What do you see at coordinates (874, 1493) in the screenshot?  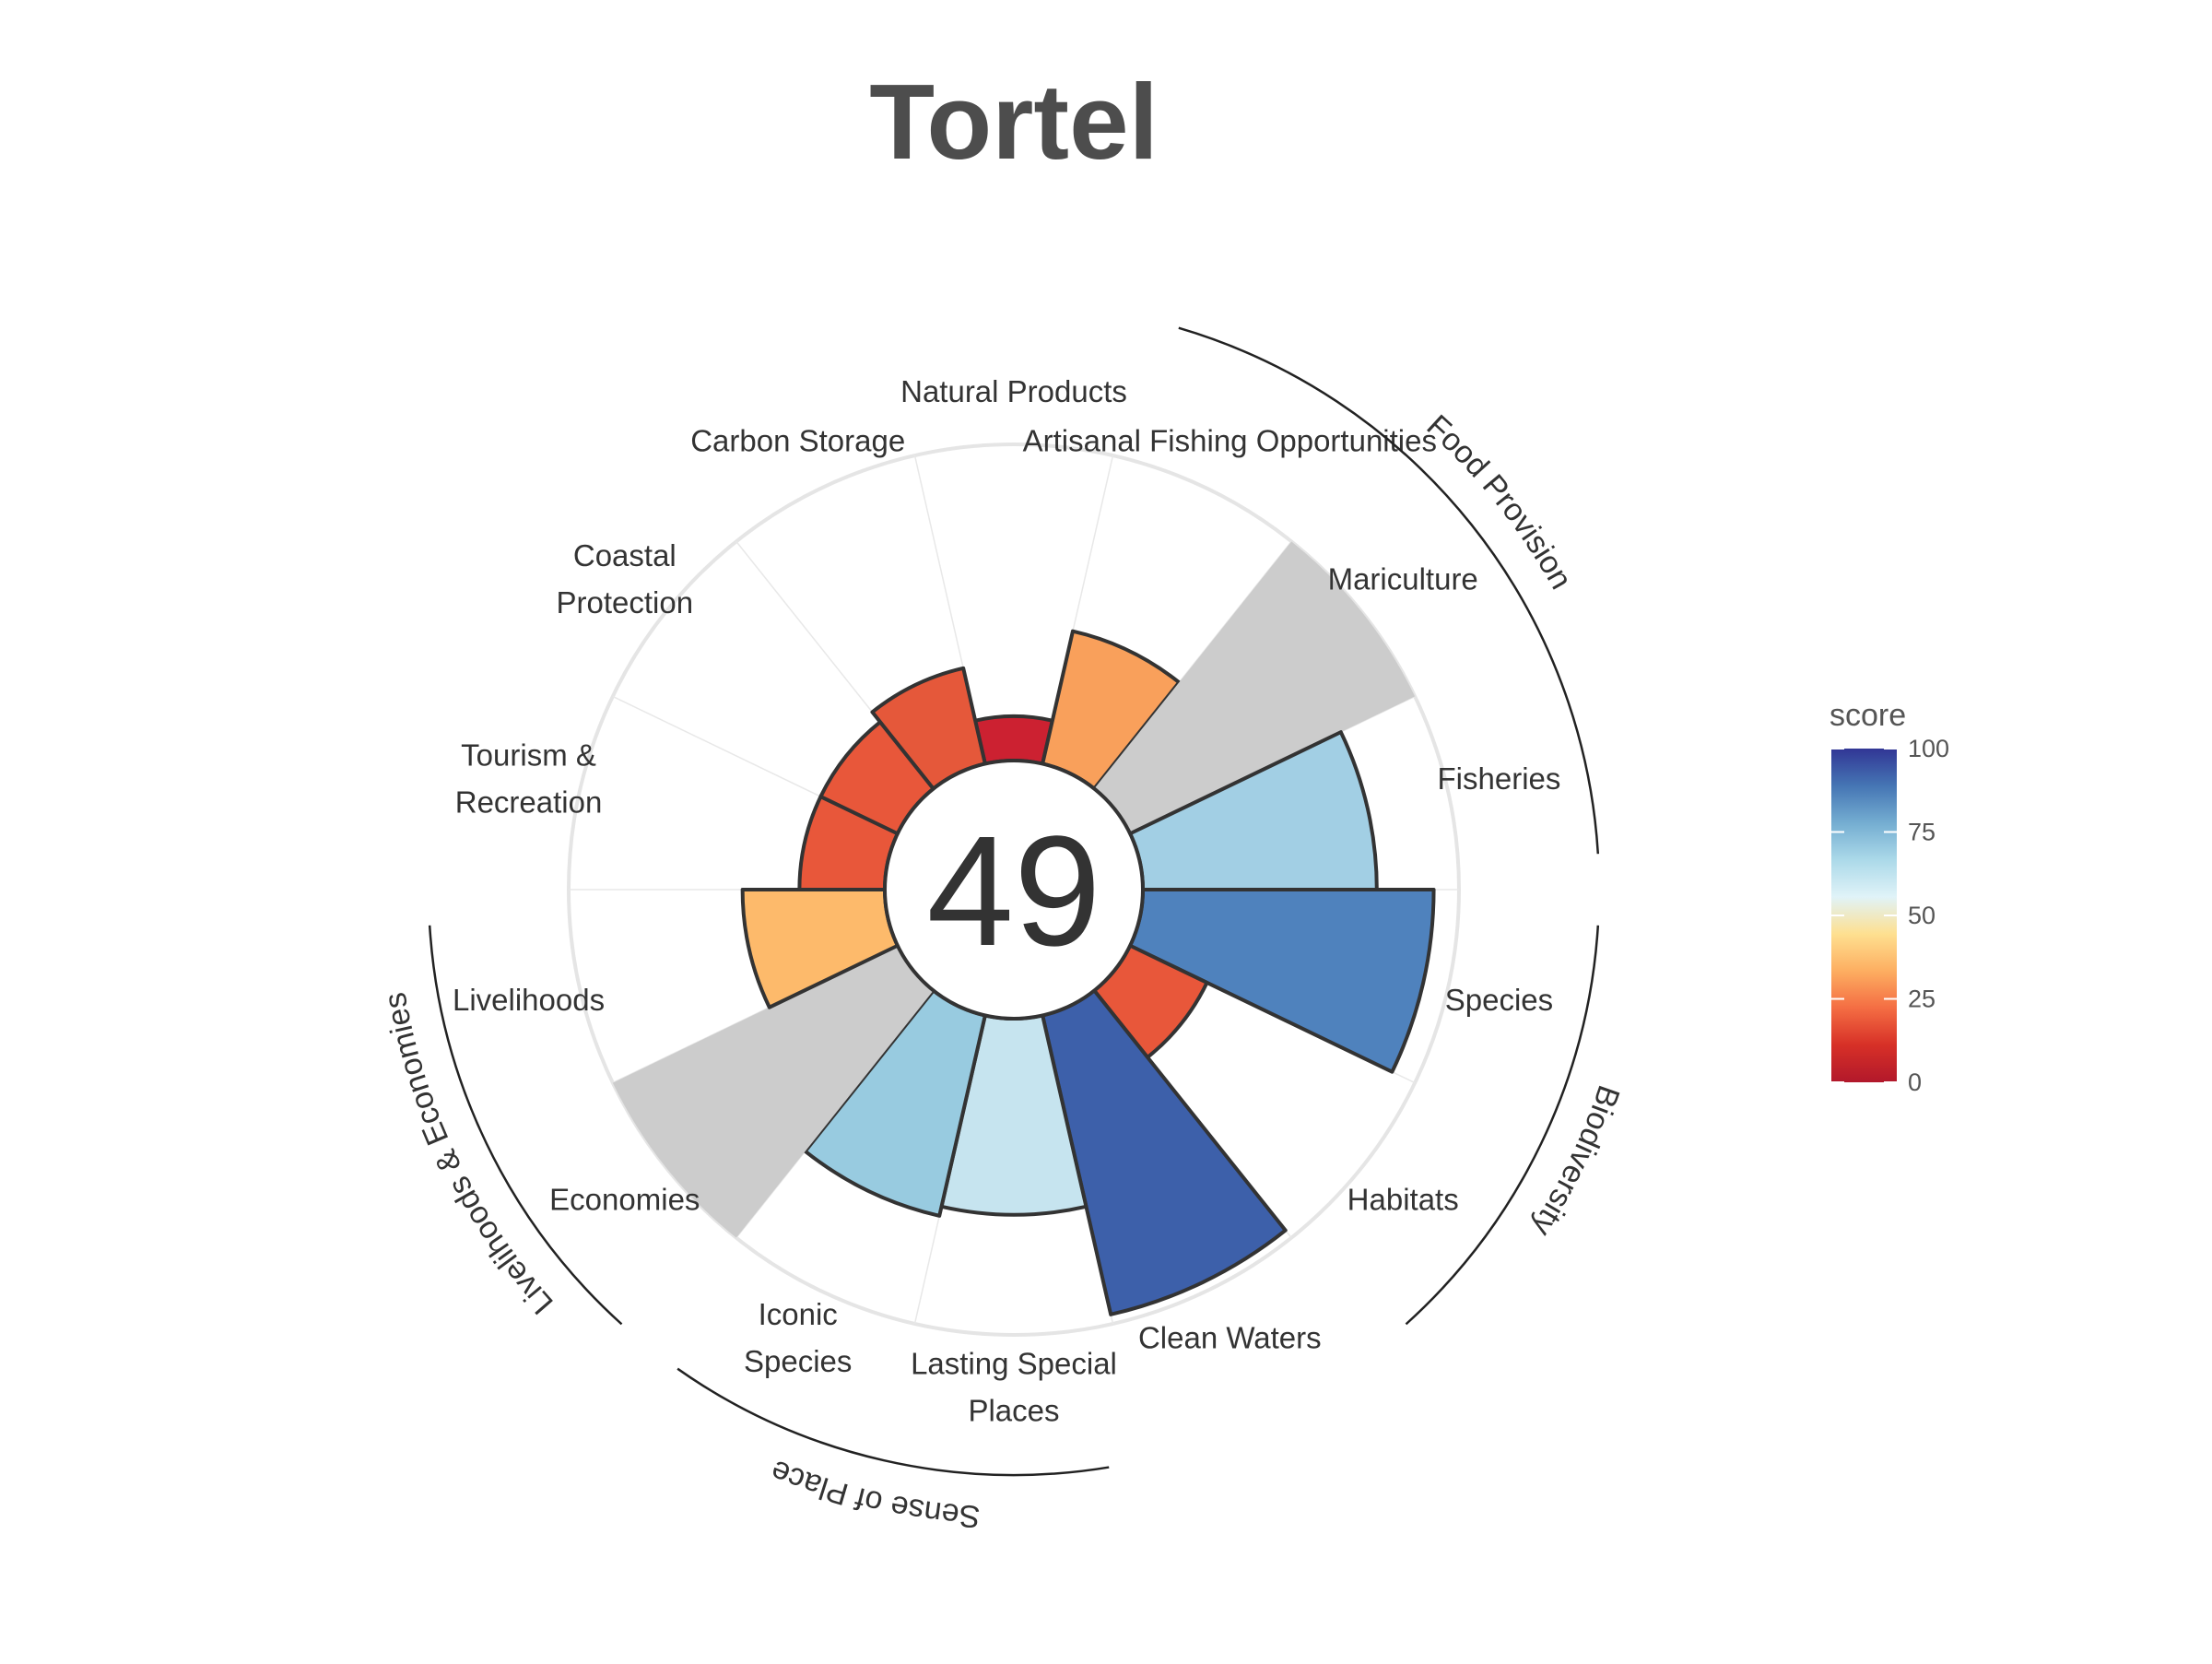 I see `group-label-sense-of-place: Sense of Place` at bounding box center [874, 1493].